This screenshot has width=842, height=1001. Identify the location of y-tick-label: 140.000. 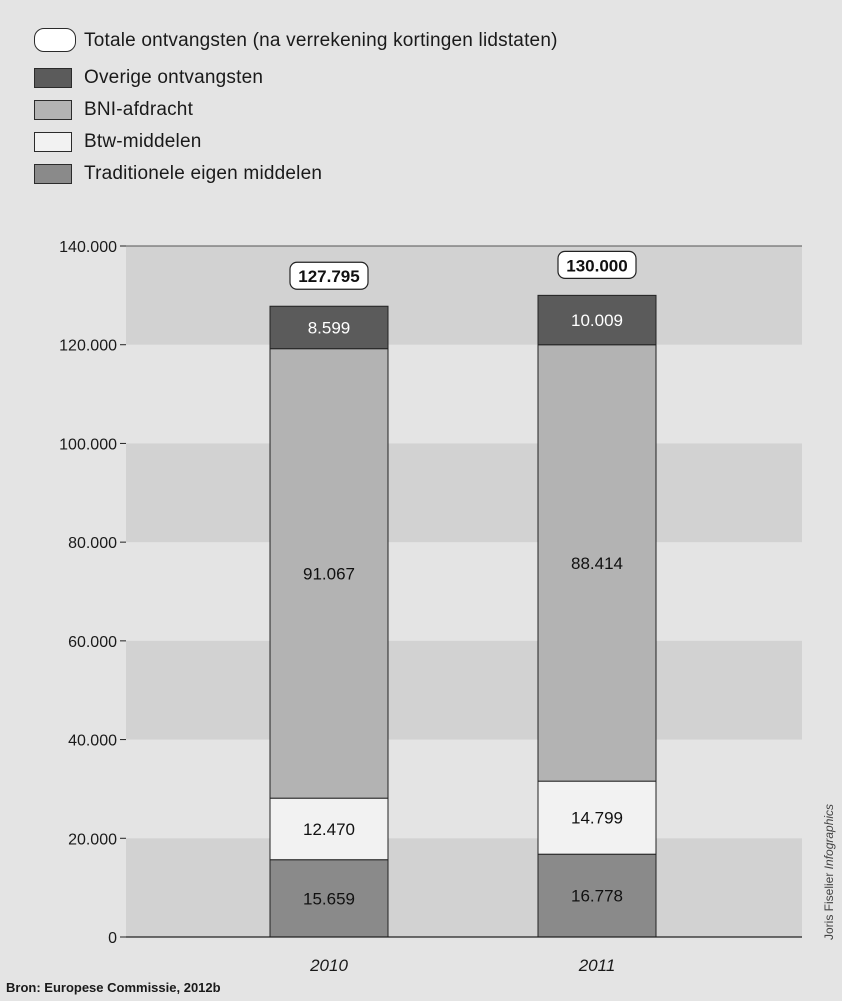
(88, 247).